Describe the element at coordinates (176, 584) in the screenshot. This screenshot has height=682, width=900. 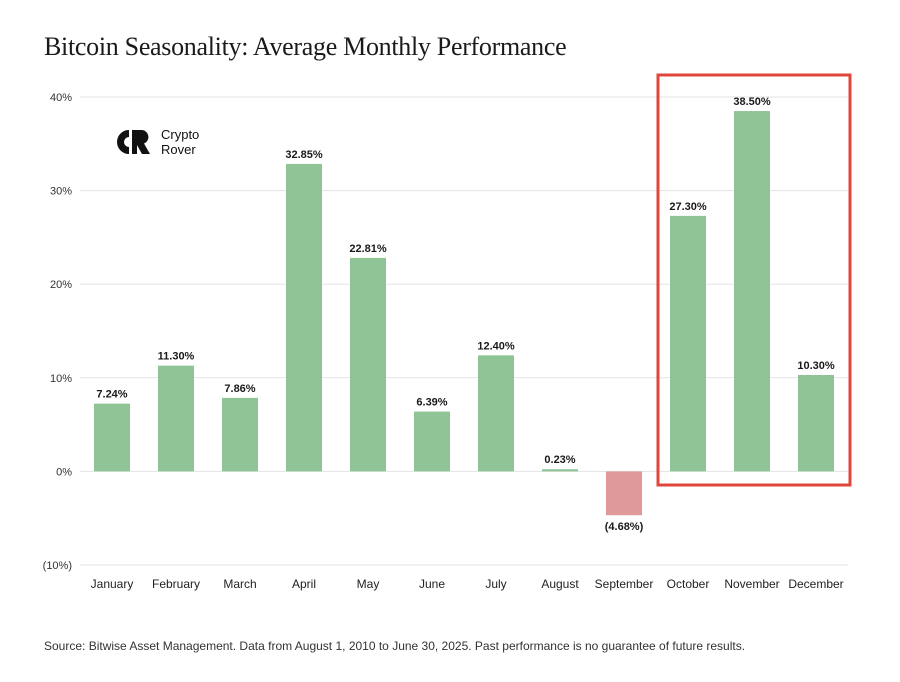
I see `x-tick-label: February` at that location.